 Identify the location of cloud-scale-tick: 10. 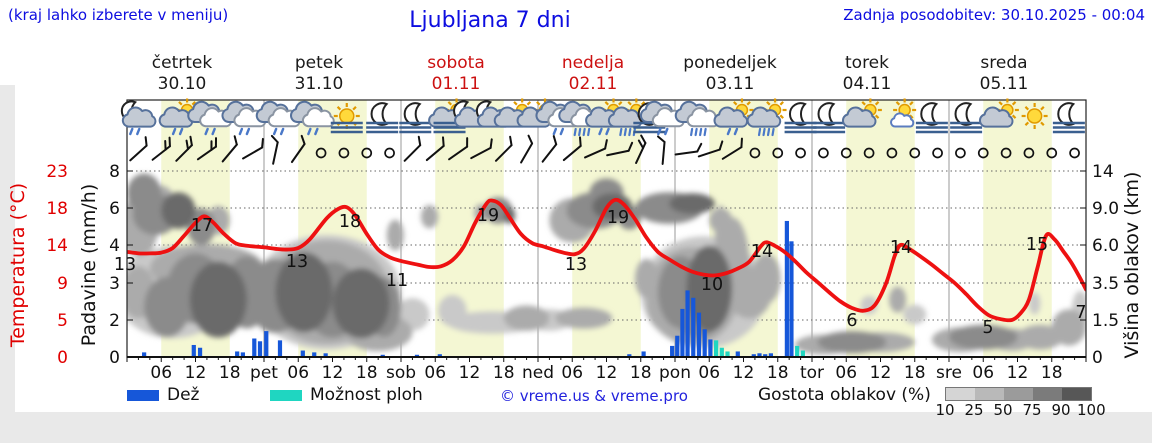
(945, 410).